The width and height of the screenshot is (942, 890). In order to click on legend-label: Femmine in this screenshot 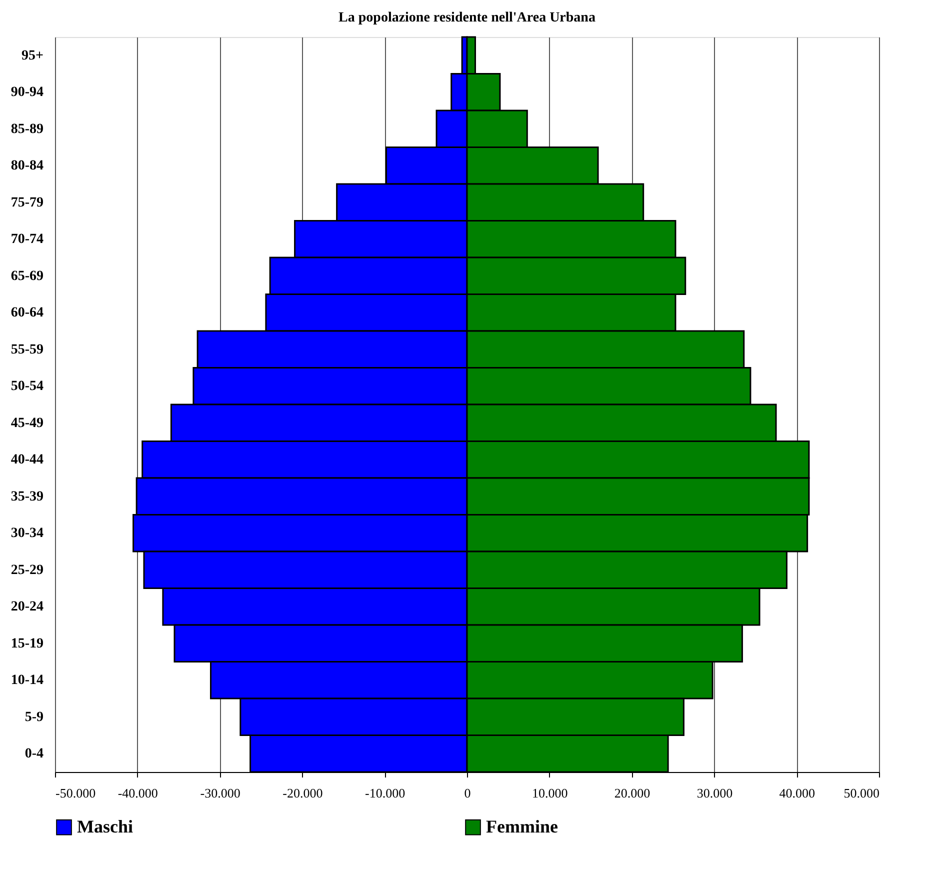, I will do `click(522, 826)`.